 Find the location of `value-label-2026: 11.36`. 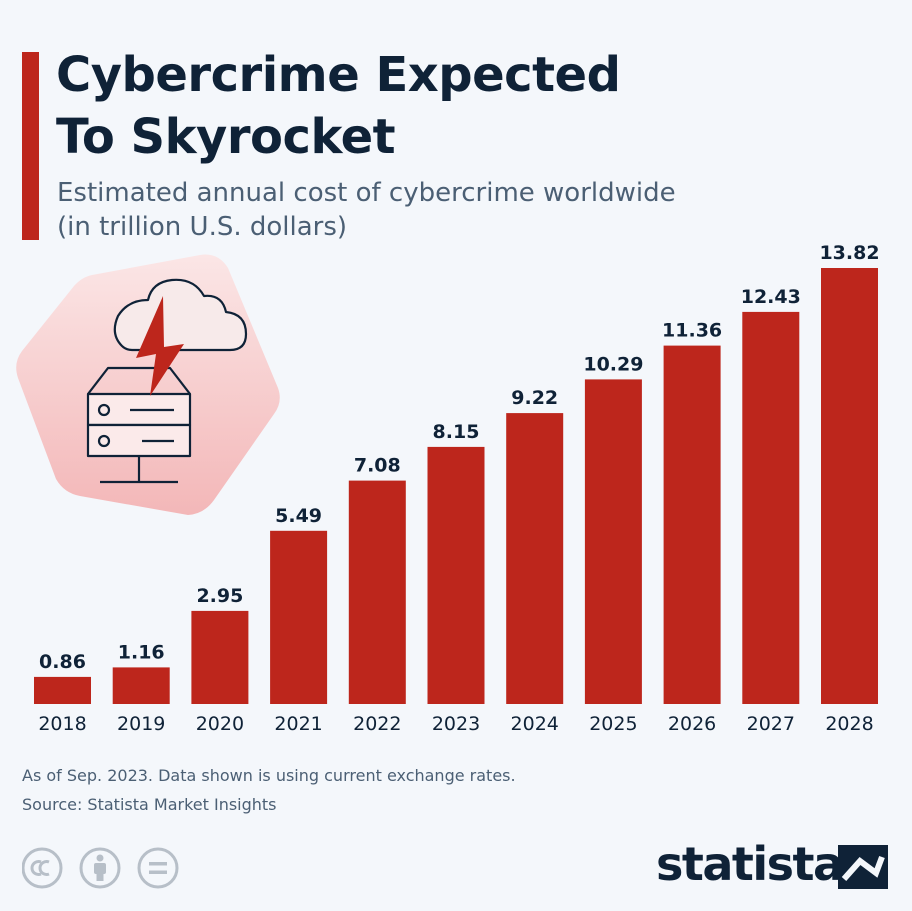

value-label-2026: 11.36 is located at coordinates (692, 331).